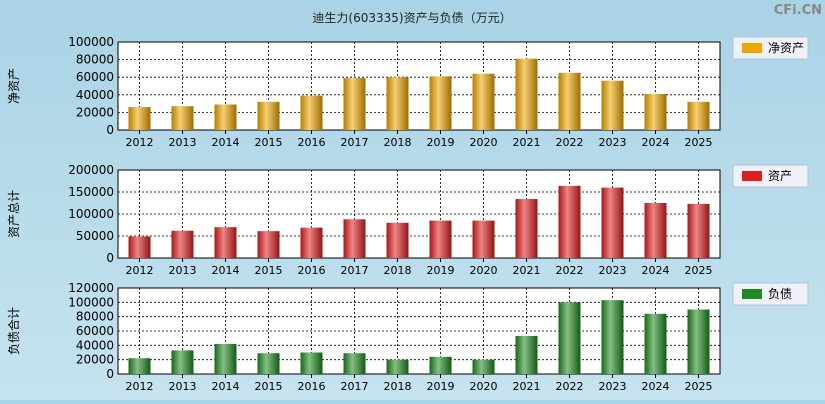 The width and height of the screenshot is (825, 404). What do you see at coordinates (14, 86) in the screenshot?
I see `y-axis-title: 净资产` at bounding box center [14, 86].